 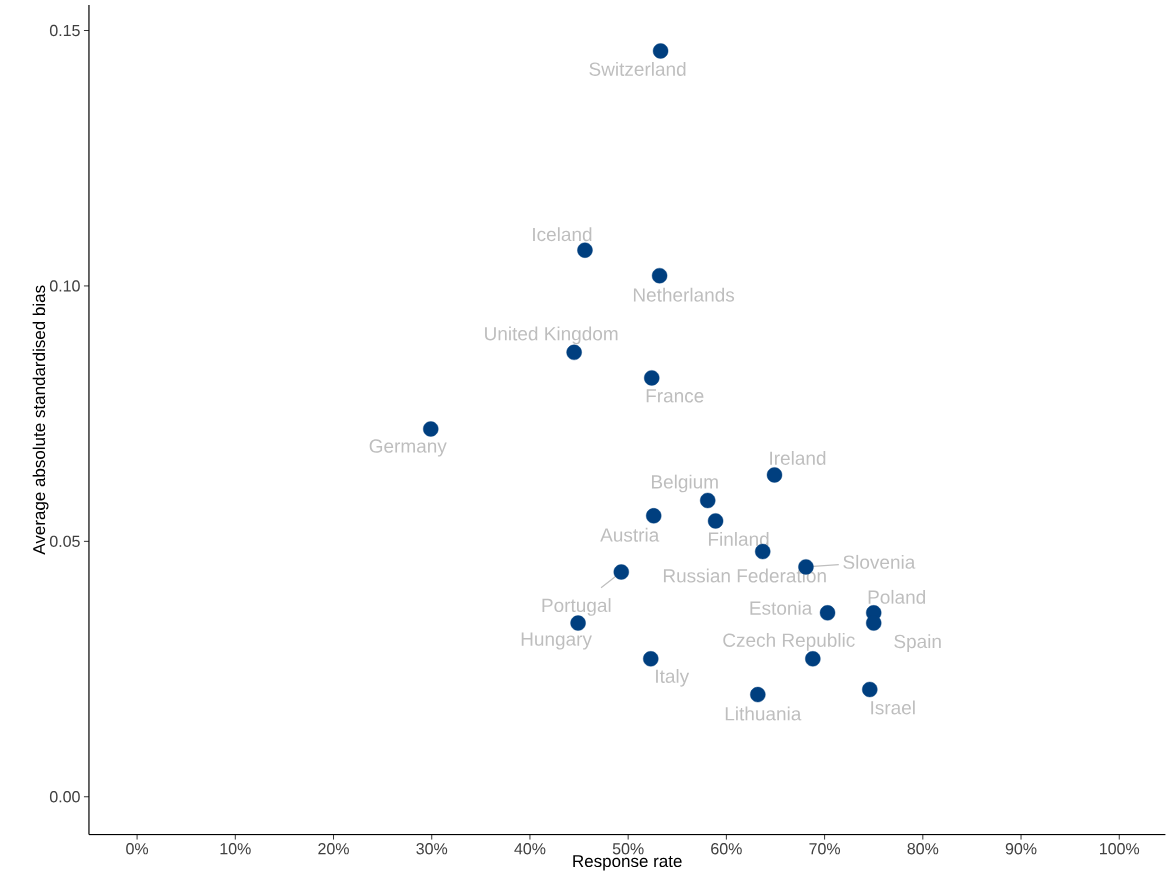 I want to click on annotation: Netherlands, so click(x=684, y=294).